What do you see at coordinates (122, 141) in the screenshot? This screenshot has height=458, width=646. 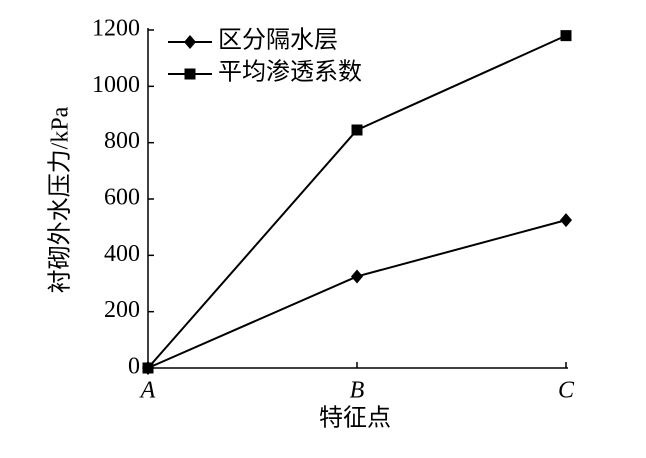 I see `y-tick-label: 800` at bounding box center [122, 141].